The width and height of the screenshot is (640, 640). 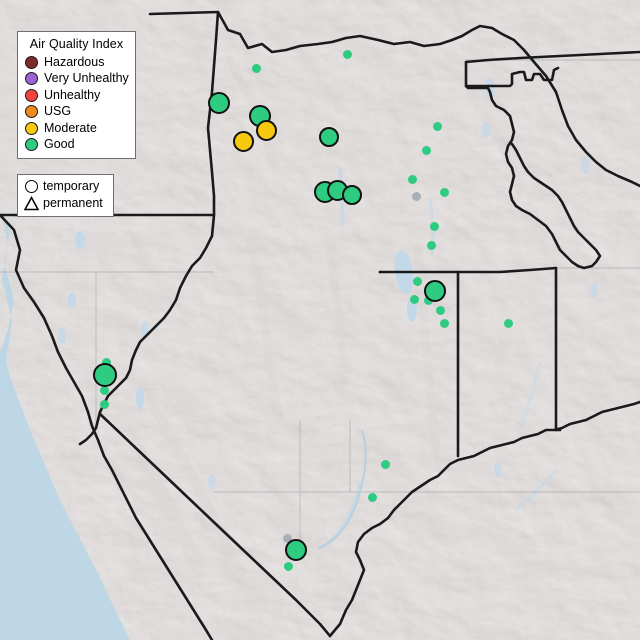 What do you see at coordinates (147, 329) in the screenshot?
I see `border-nevada-california` at bounding box center [147, 329].